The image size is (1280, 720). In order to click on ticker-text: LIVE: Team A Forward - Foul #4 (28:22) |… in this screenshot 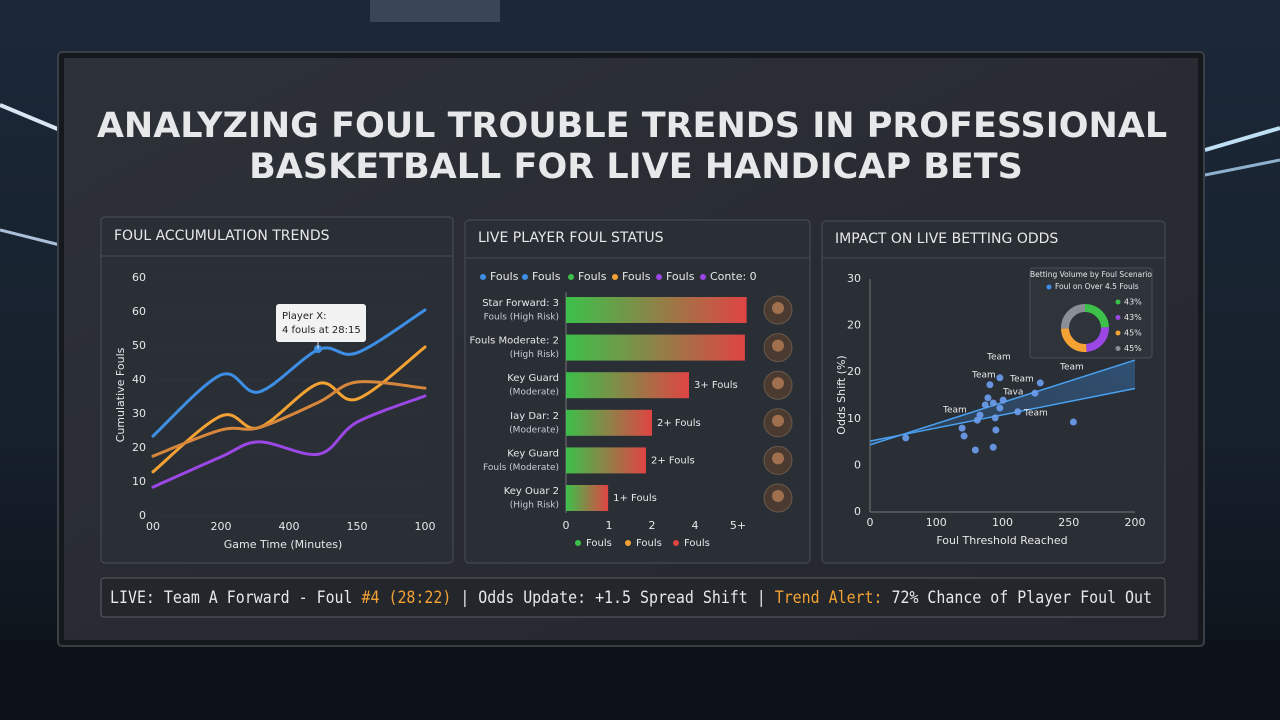, I will do `click(631, 597)`.